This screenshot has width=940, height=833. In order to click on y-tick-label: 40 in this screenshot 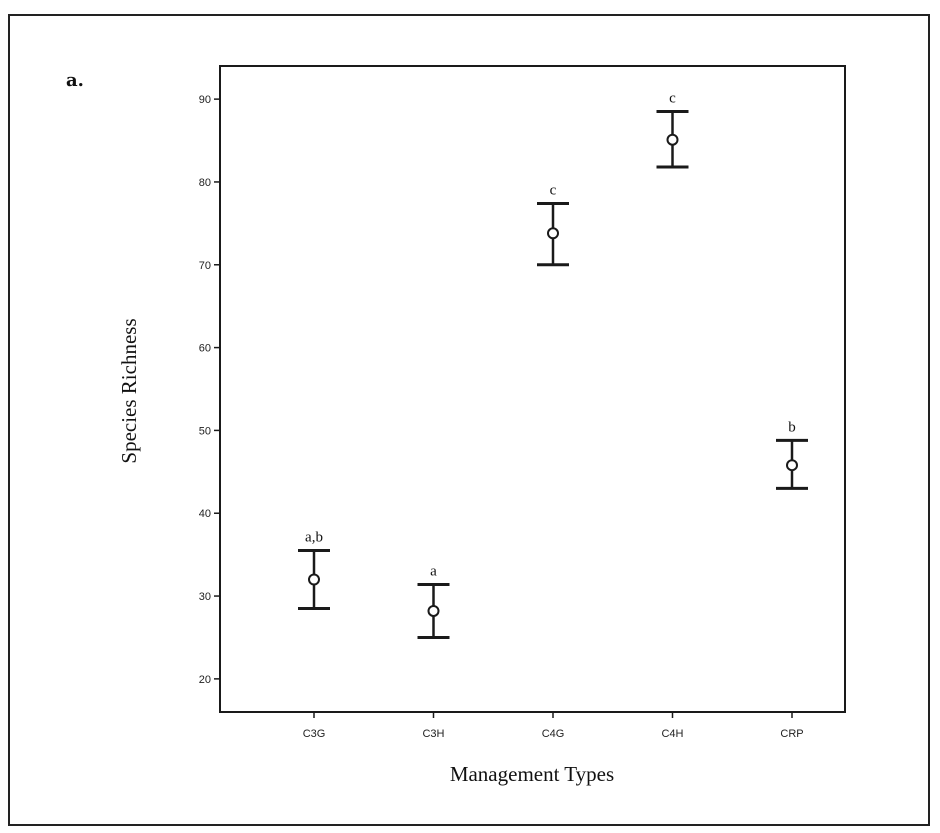, I will do `click(205, 514)`.